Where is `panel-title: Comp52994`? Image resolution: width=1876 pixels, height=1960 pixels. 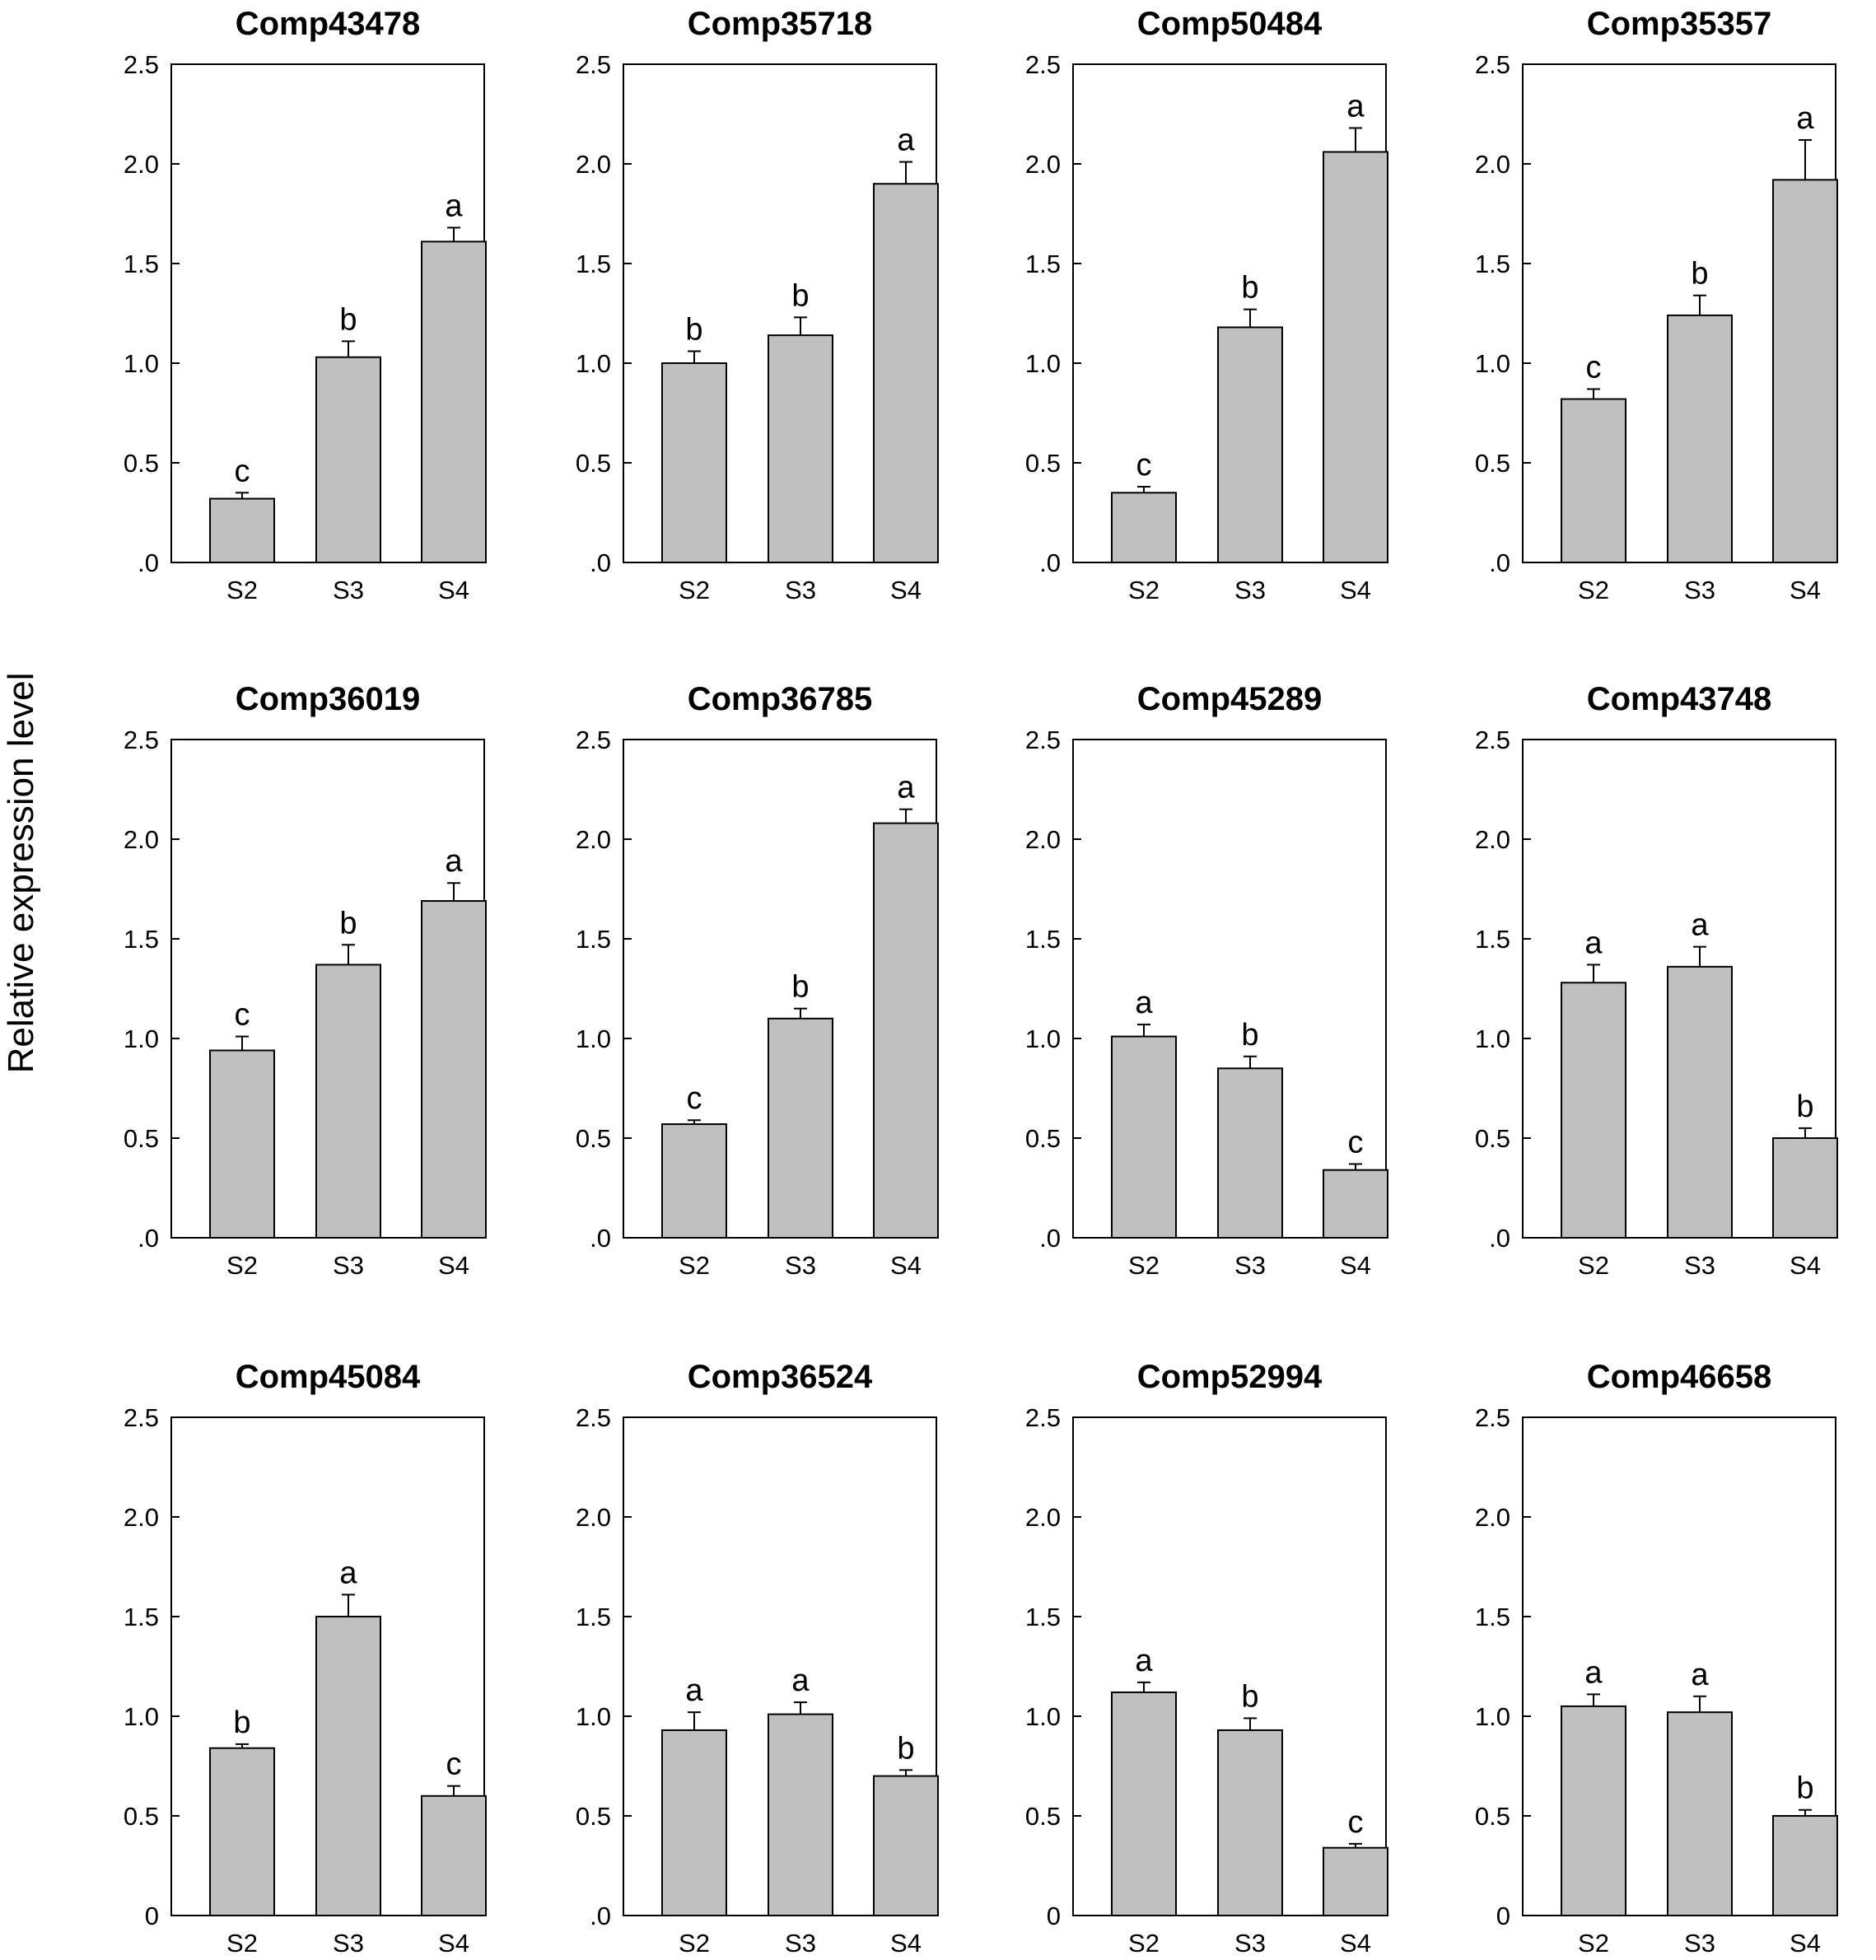 panel-title: Comp52994 is located at coordinates (1230, 1377).